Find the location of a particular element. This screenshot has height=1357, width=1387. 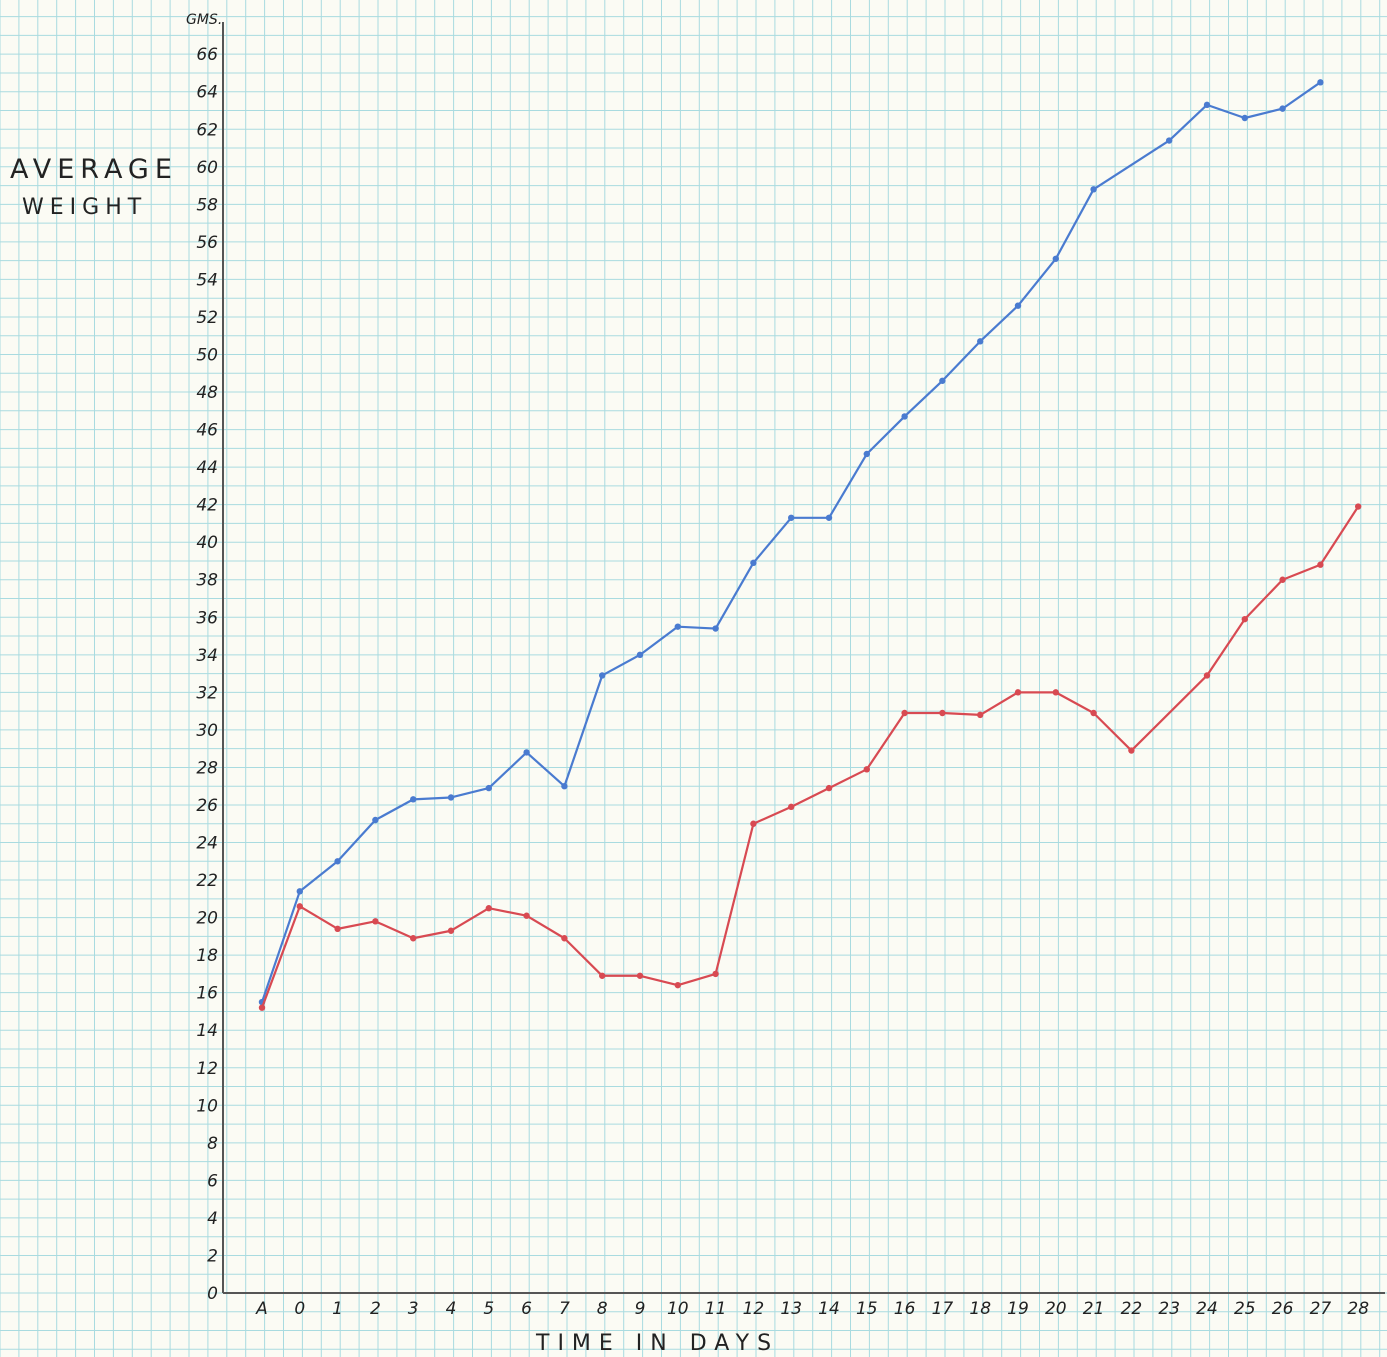

y-tick-label: 28 is located at coordinates (207, 768).